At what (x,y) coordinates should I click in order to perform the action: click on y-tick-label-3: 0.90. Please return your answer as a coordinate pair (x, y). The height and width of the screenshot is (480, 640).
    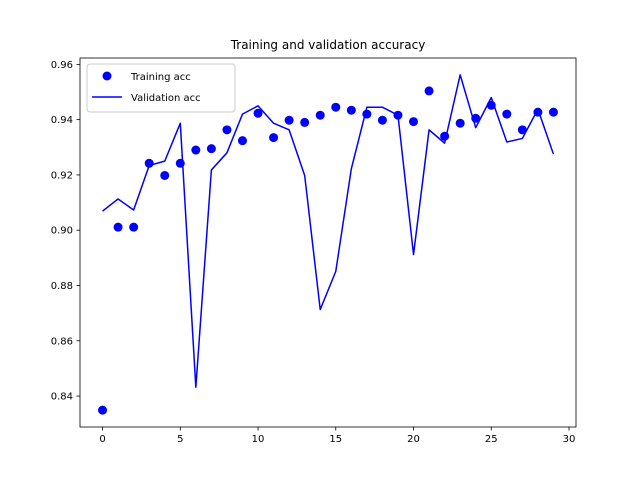
    Looking at the image, I should click on (62, 231).